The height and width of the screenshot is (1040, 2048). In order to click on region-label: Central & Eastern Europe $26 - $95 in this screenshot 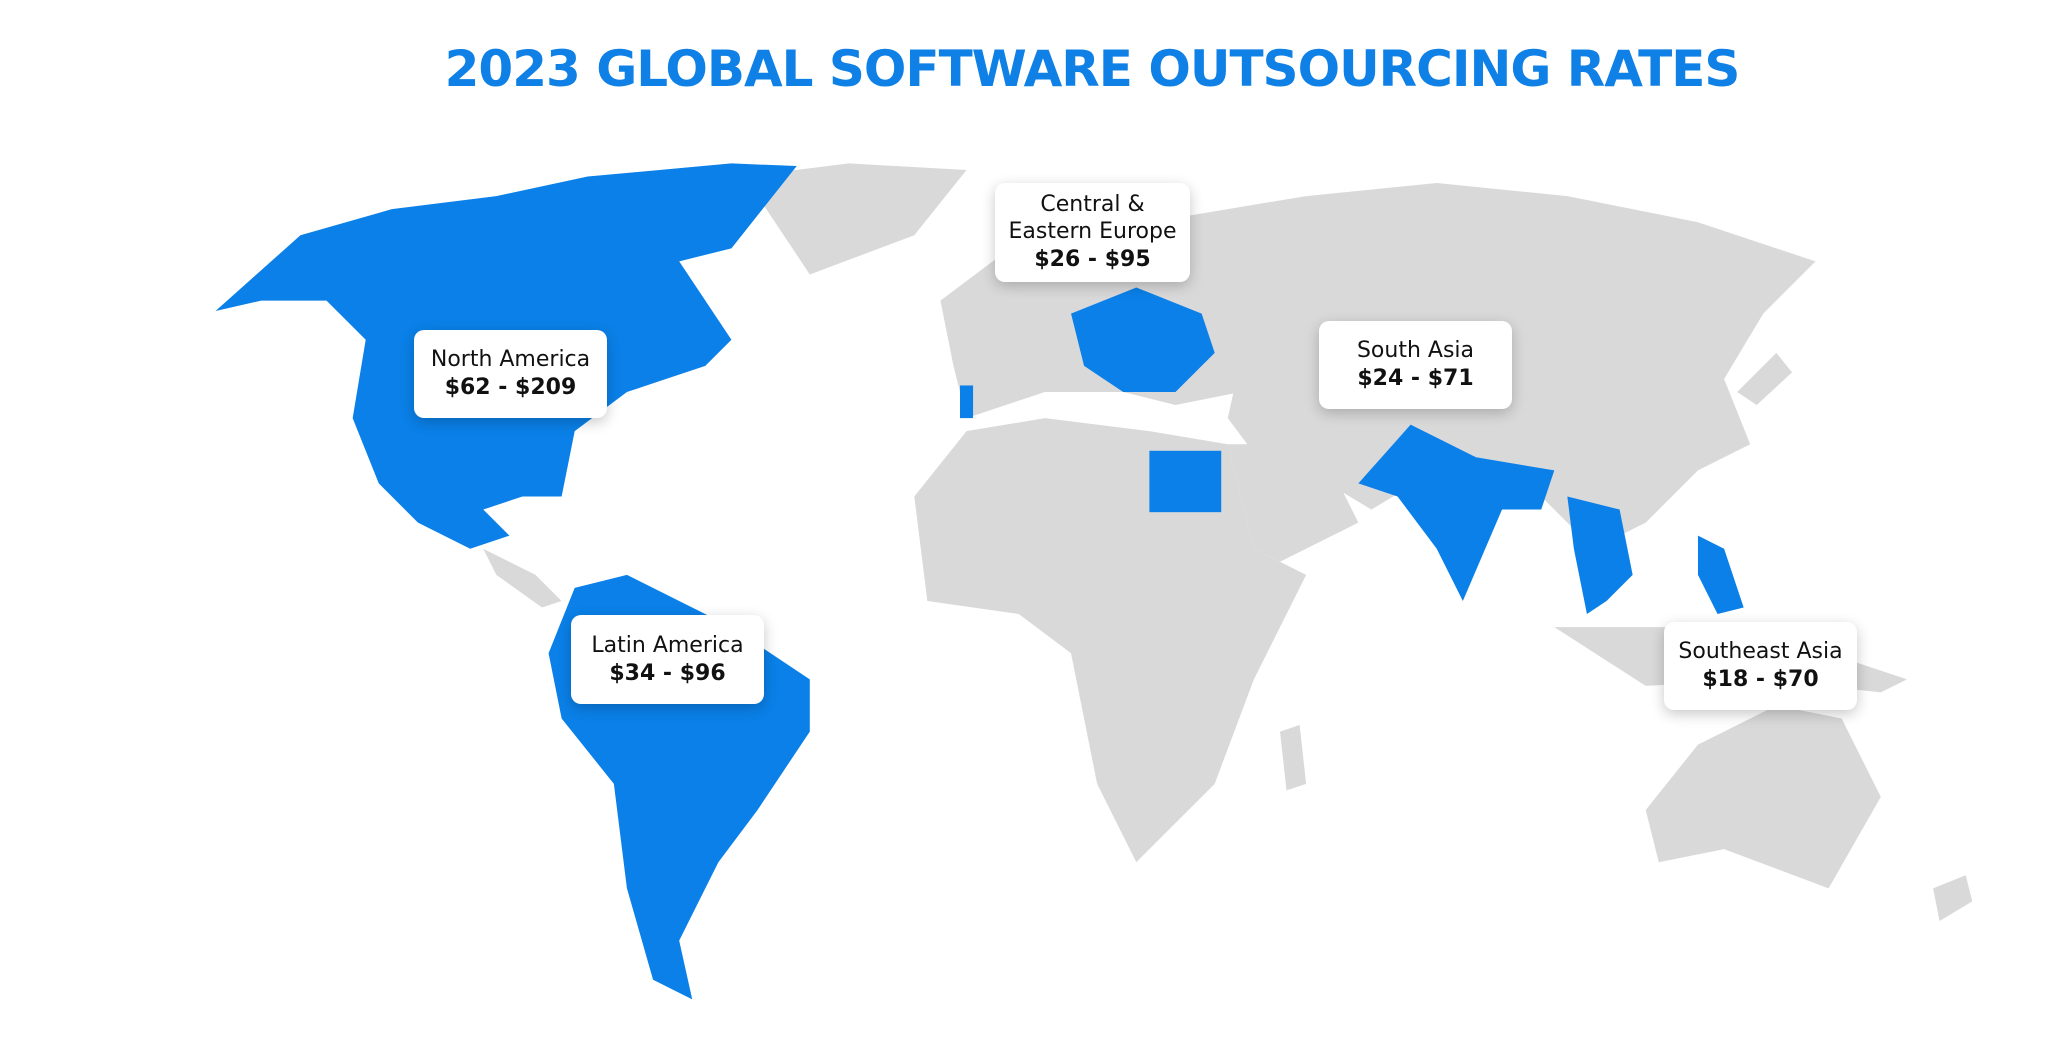, I will do `click(1092, 232)`.